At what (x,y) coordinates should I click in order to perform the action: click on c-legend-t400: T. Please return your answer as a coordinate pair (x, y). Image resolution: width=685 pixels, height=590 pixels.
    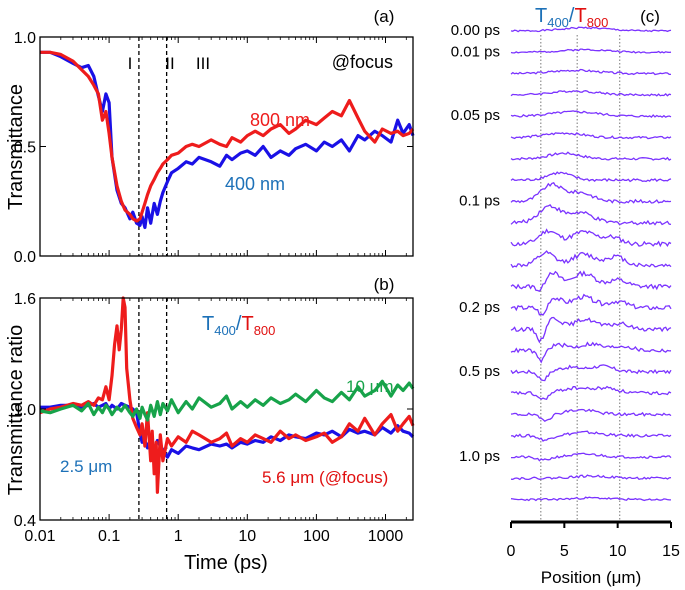
    Looking at the image, I should click on (541, 16).